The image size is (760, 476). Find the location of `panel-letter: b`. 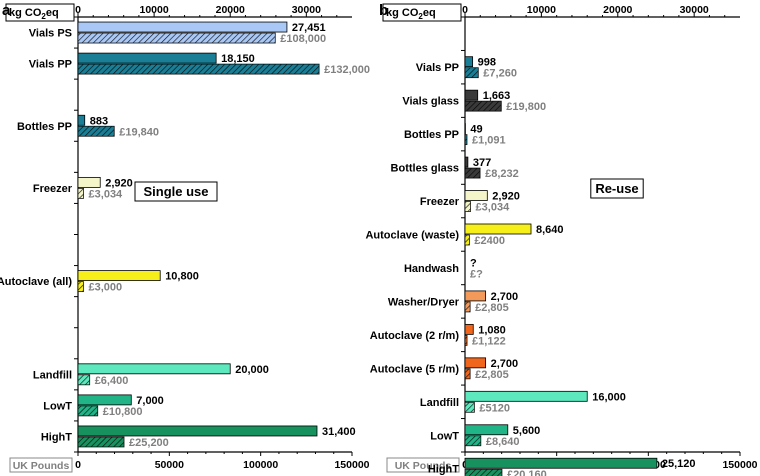

panel-letter: b is located at coordinates (383, 10).